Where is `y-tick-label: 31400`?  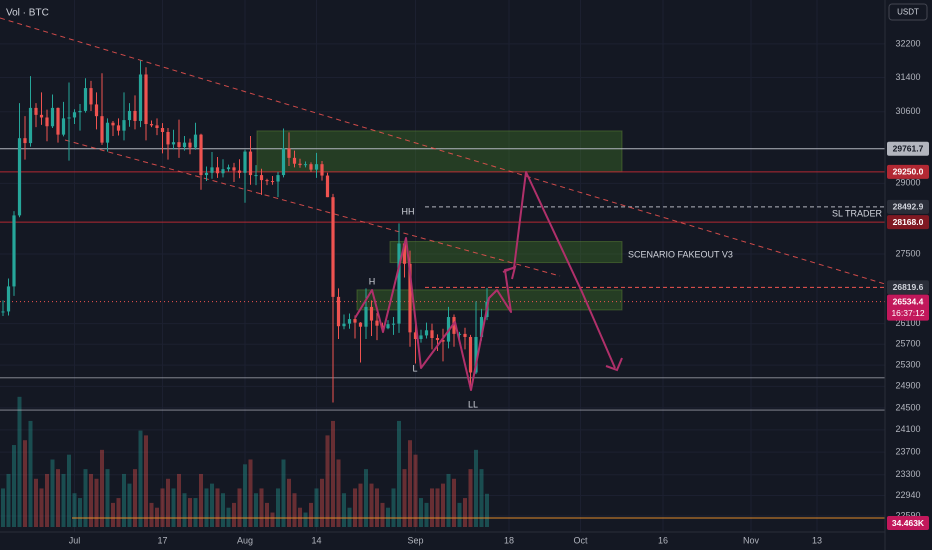 y-tick-label: 31400 is located at coordinates (907, 77).